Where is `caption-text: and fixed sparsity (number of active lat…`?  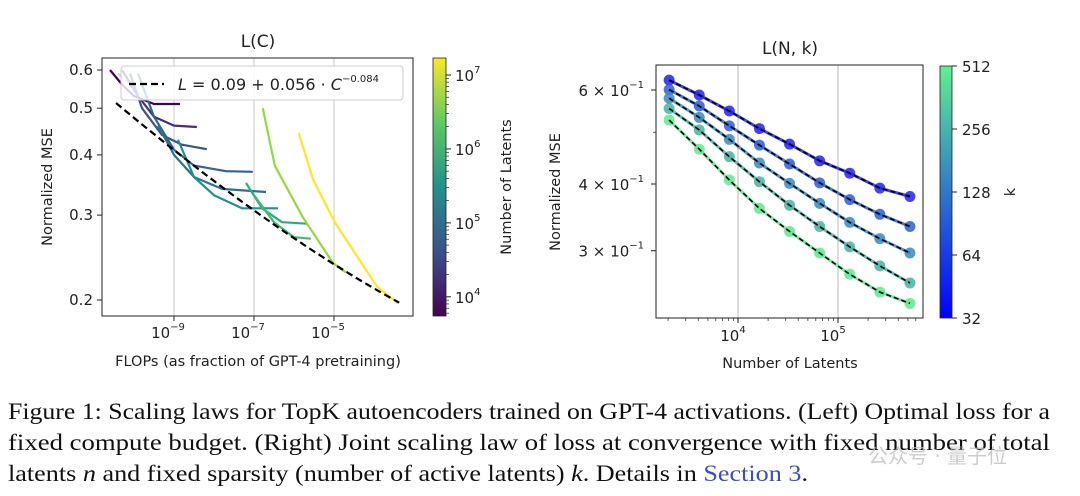 caption-text: and fixed sparsity (number of active lat… is located at coordinates (333, 473).